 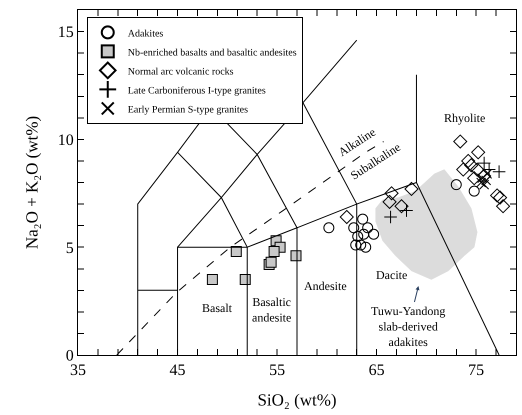 I want to click on legend-label: Adakites, so click(x=146, y=34).